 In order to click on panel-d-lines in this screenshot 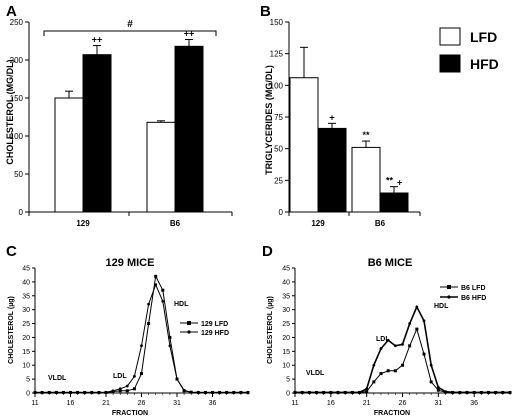, I will do `click(402, 349)`.